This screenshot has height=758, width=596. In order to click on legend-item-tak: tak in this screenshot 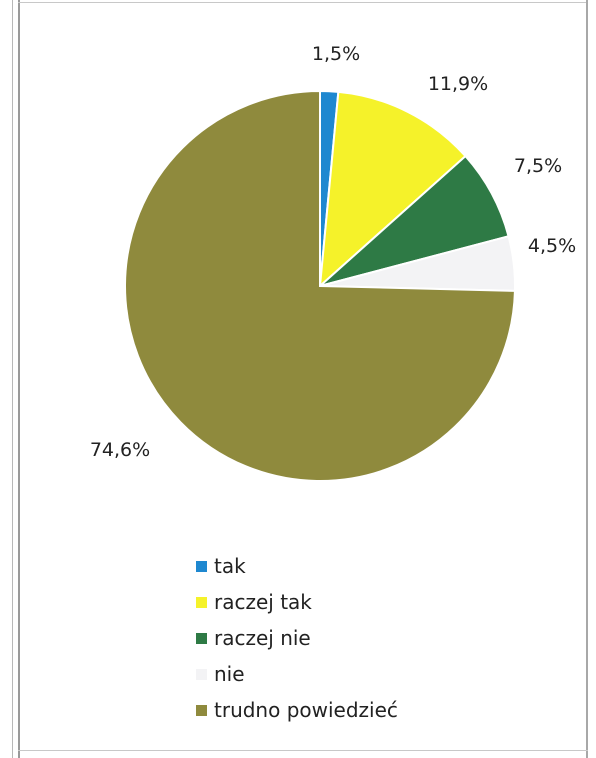, I will do `click(297, 566)`.